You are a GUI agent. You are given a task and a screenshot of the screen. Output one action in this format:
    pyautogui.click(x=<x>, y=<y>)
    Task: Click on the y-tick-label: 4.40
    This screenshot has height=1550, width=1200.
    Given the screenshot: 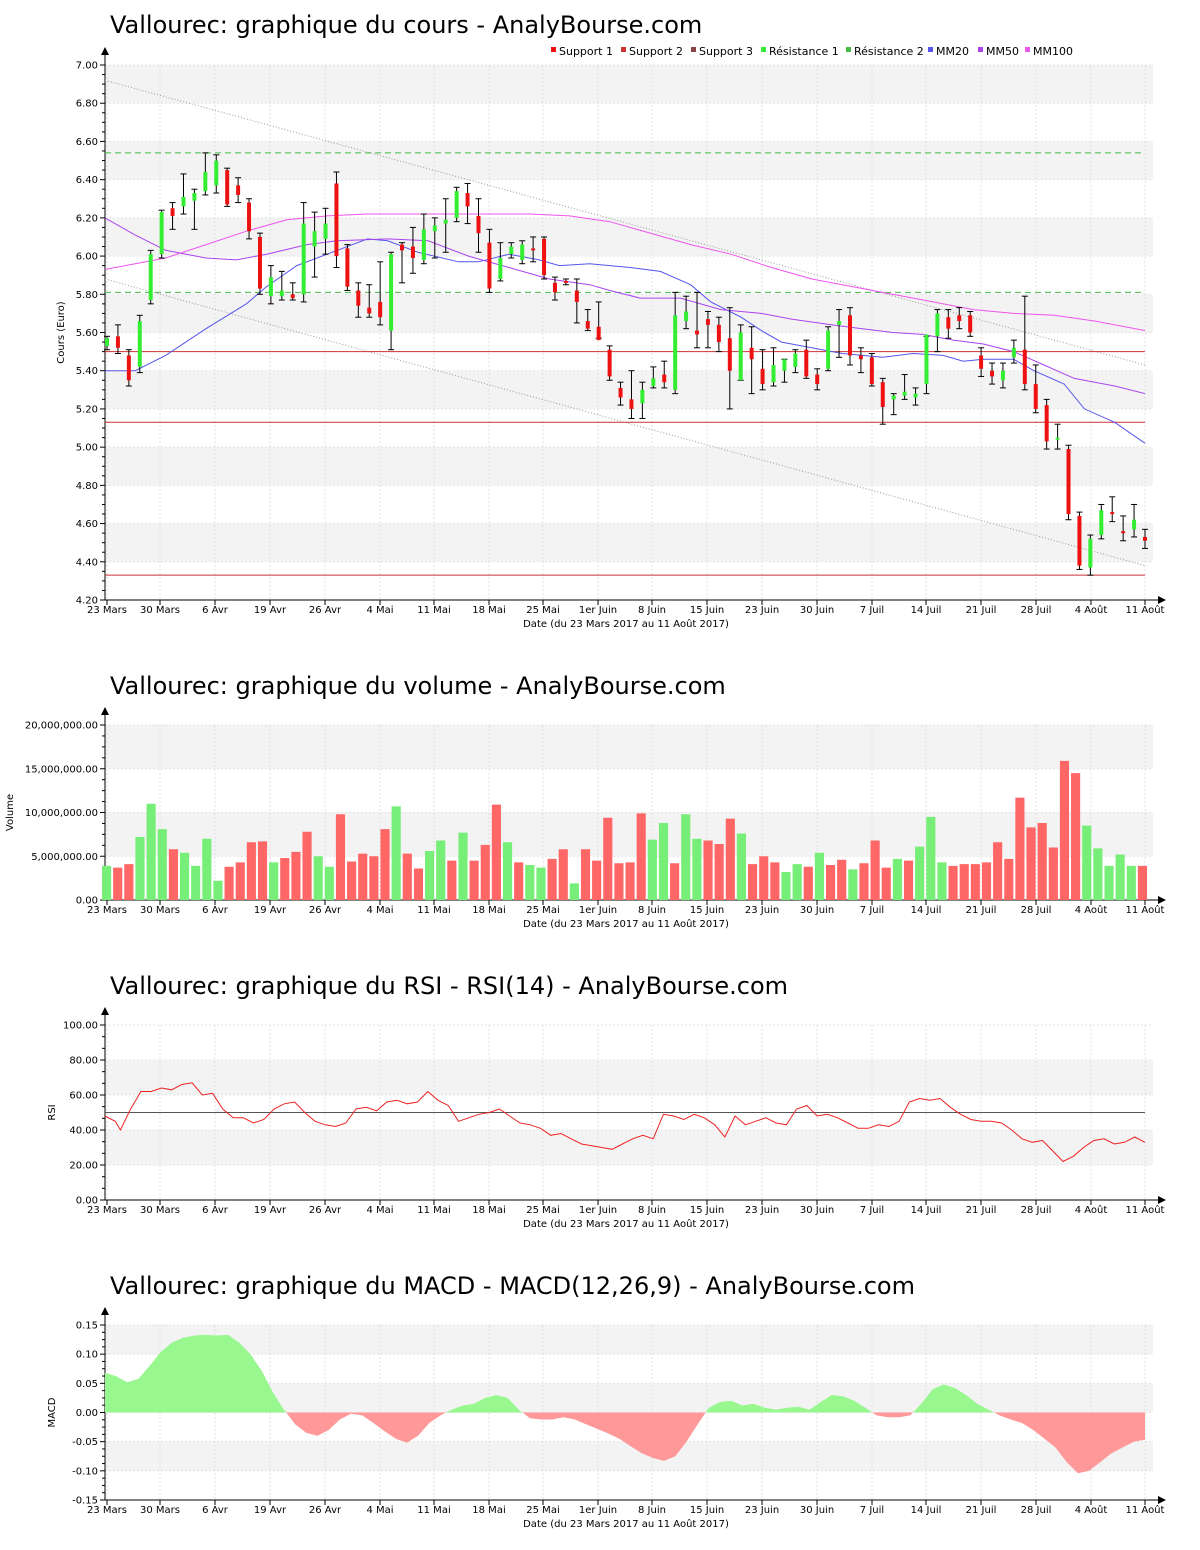 What is the action you would take?
    pyautogui.click(x=87, y=562)
    